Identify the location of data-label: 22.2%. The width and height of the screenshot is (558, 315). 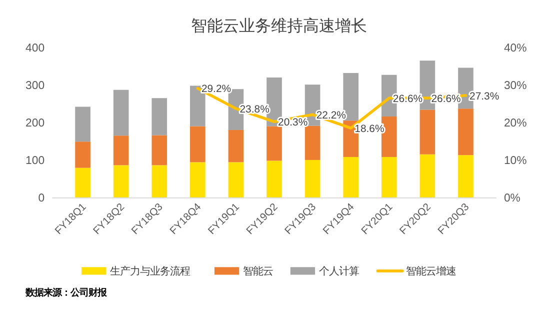
(331, 116).